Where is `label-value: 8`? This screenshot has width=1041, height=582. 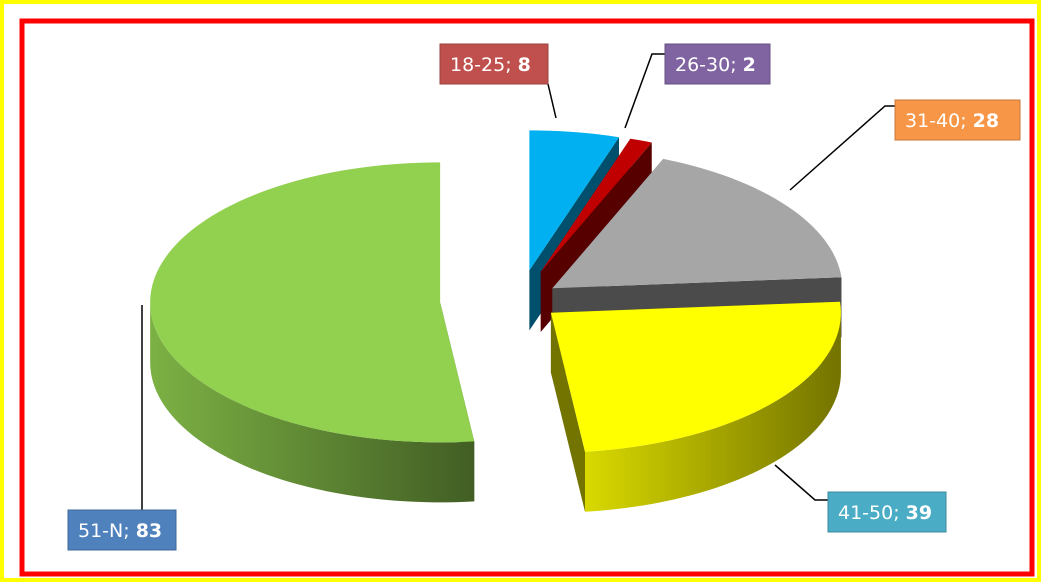 label-value: 8 is located at coordinates (524, 65).